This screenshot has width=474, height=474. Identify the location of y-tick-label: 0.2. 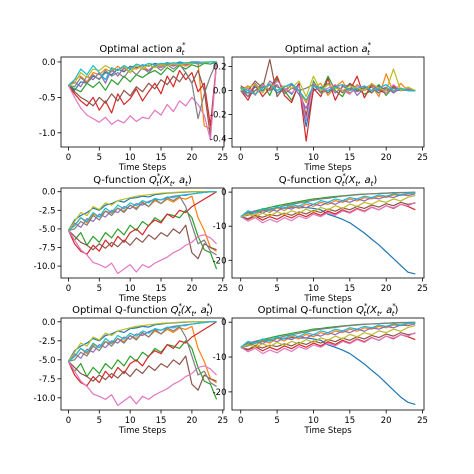
(220, 68).